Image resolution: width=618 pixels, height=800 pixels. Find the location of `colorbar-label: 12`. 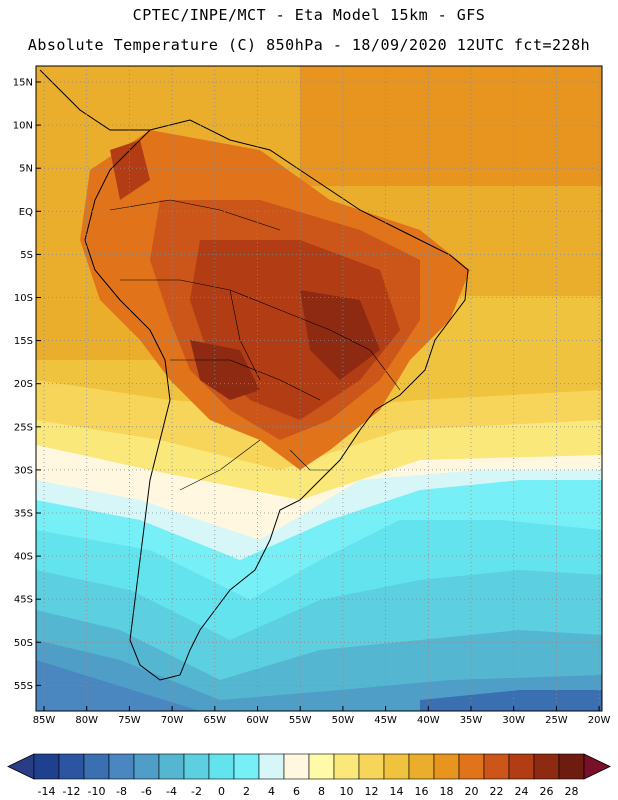

colorbar-label: 12 is located at coordinates (372, 791).